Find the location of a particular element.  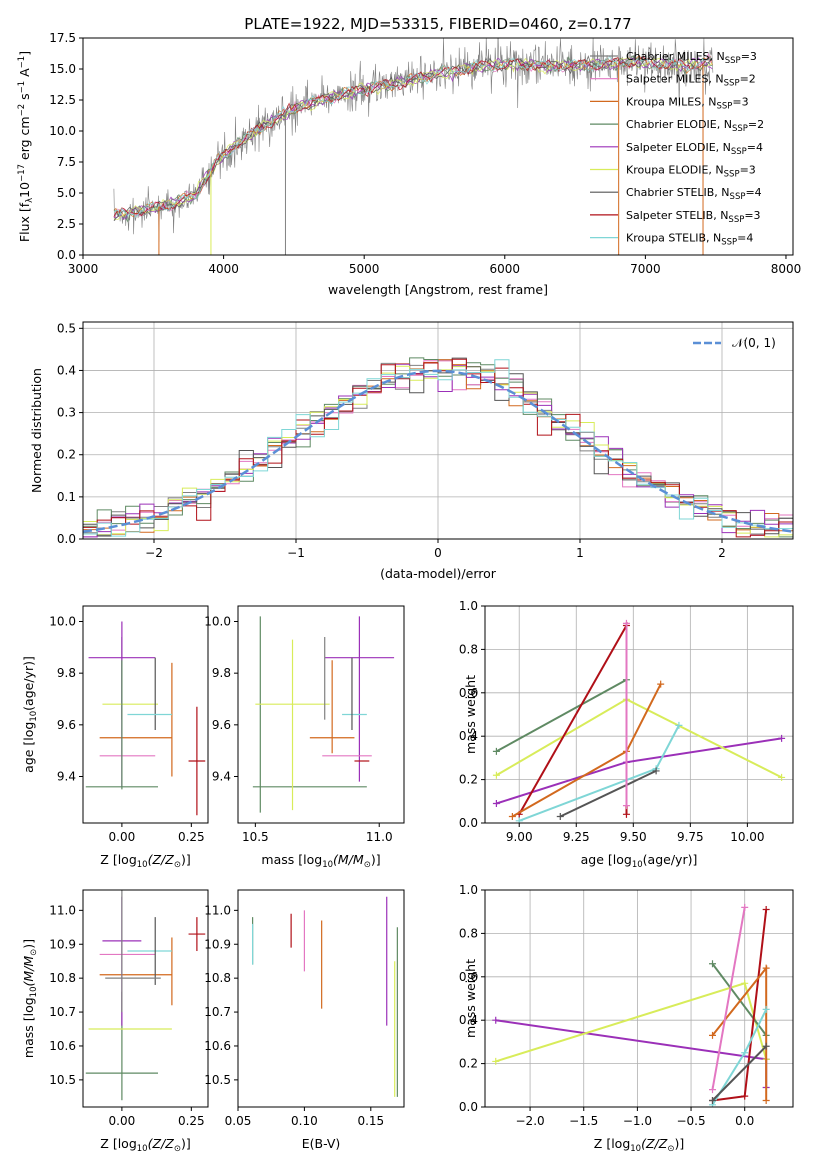

y-tick-label: 10.5 is located at coordinates (217, 1080).